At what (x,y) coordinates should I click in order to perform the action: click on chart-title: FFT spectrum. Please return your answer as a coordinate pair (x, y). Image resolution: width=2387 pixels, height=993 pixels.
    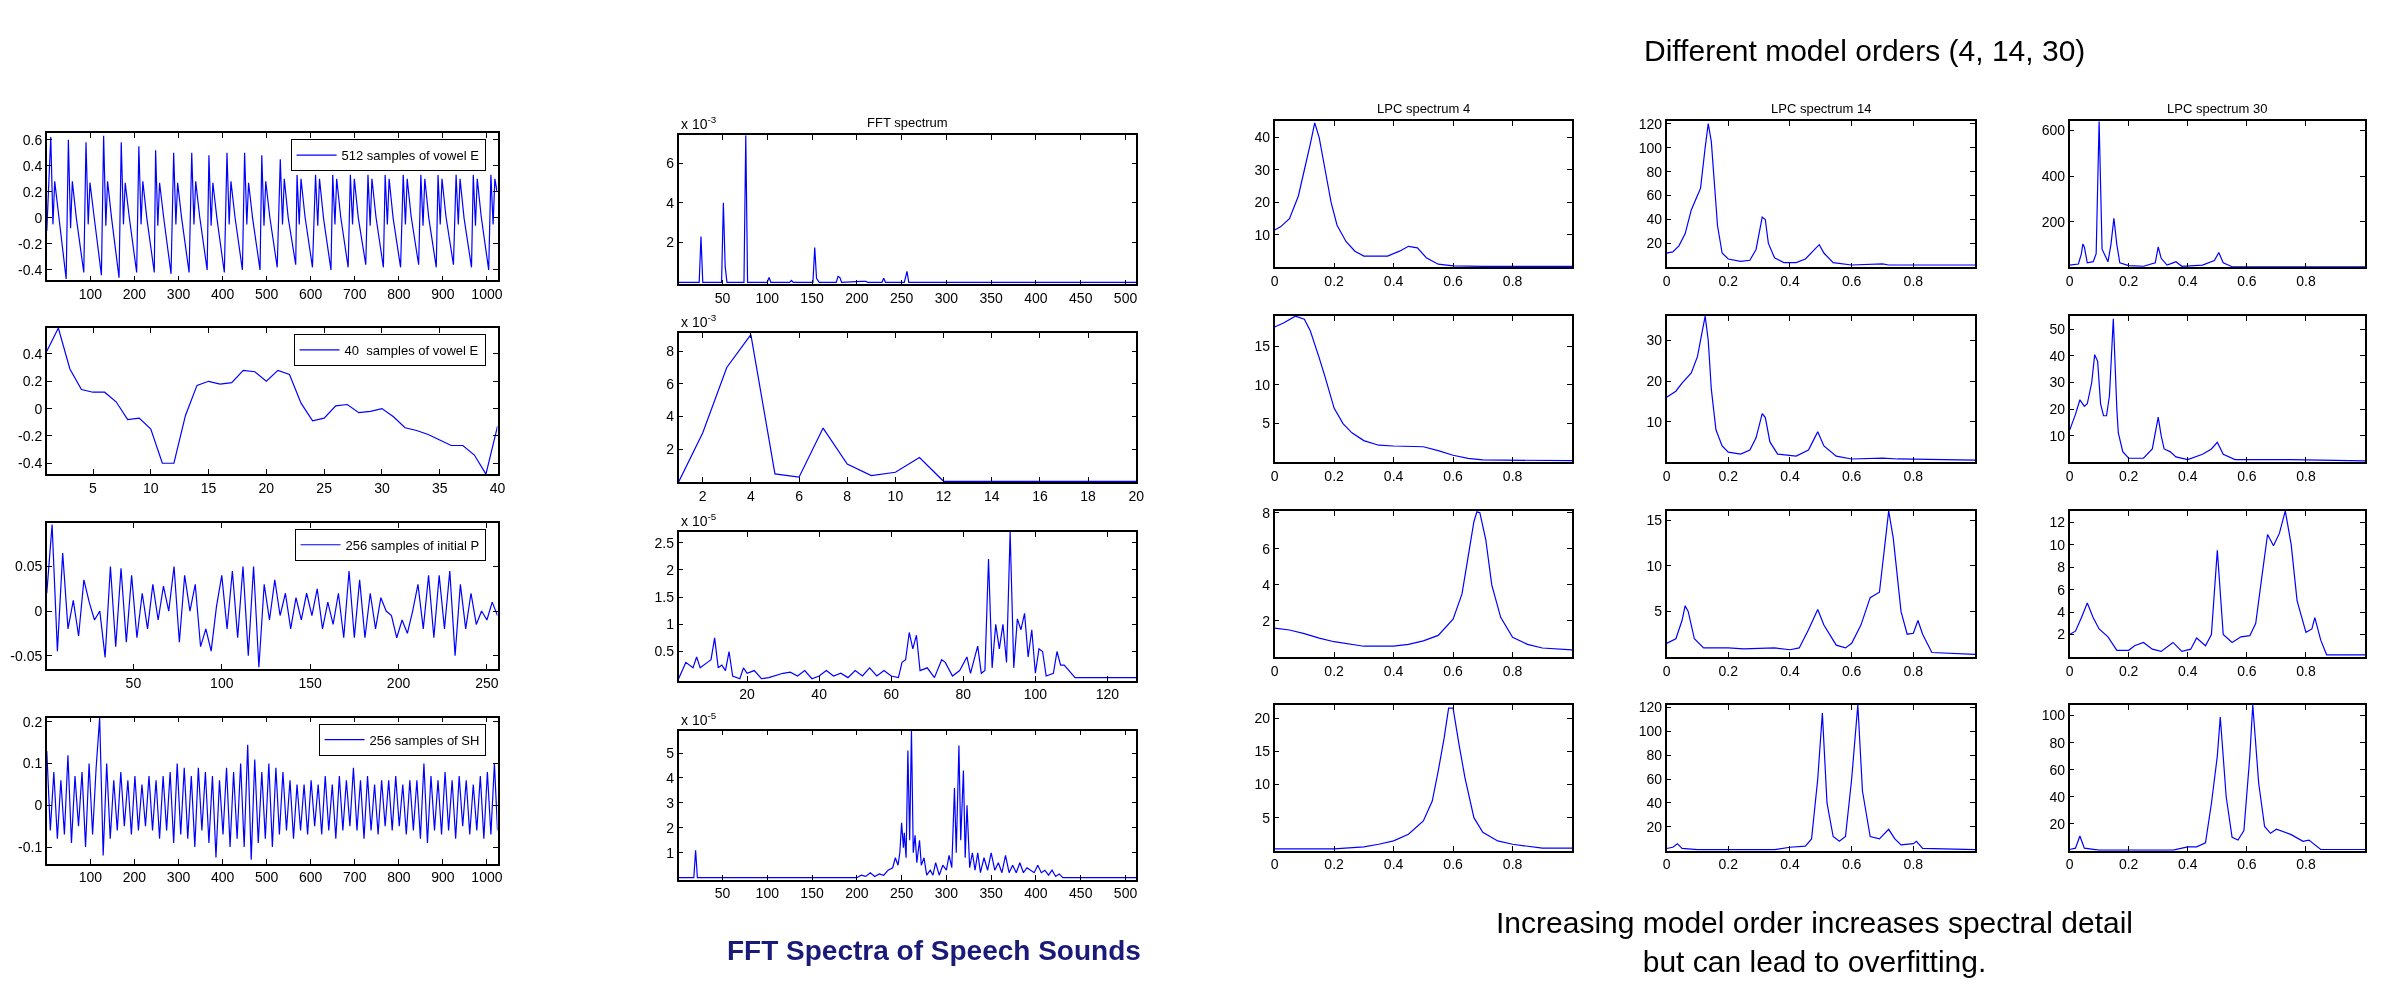
    Looking at the image, I should click on (907, 122).